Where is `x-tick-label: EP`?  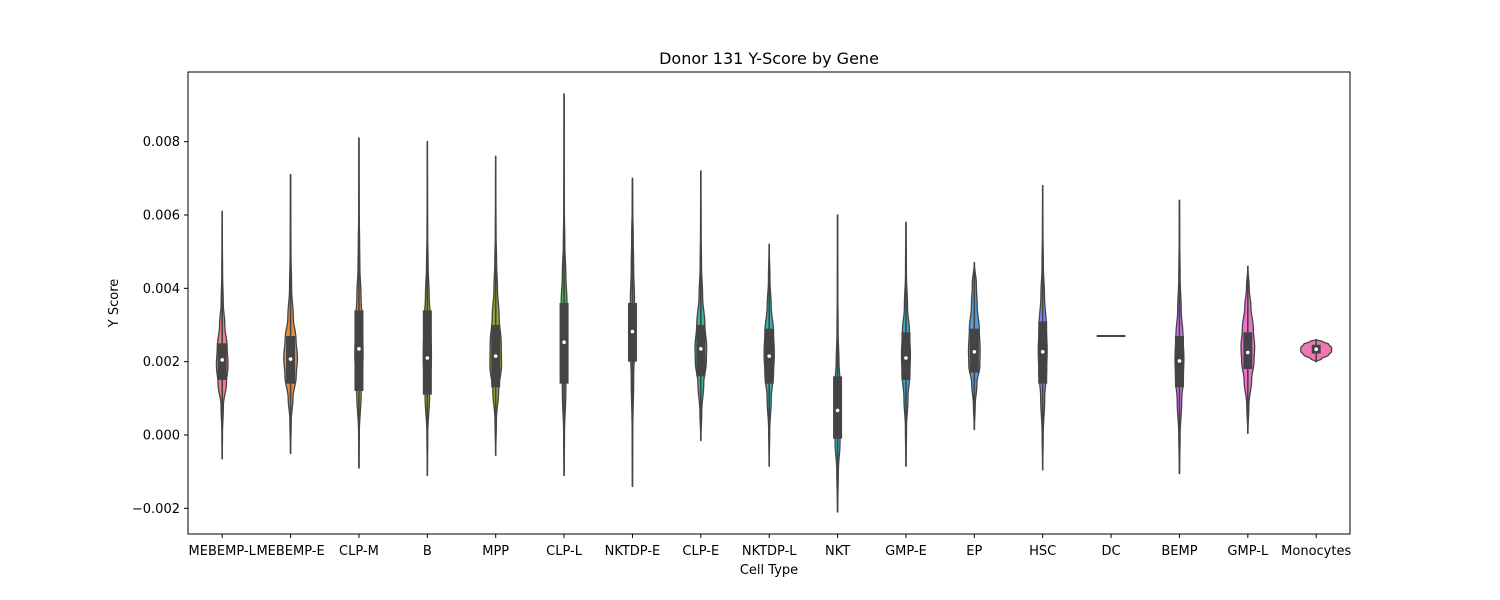
x-tick-label: EP is located at coordinates (974, 551).